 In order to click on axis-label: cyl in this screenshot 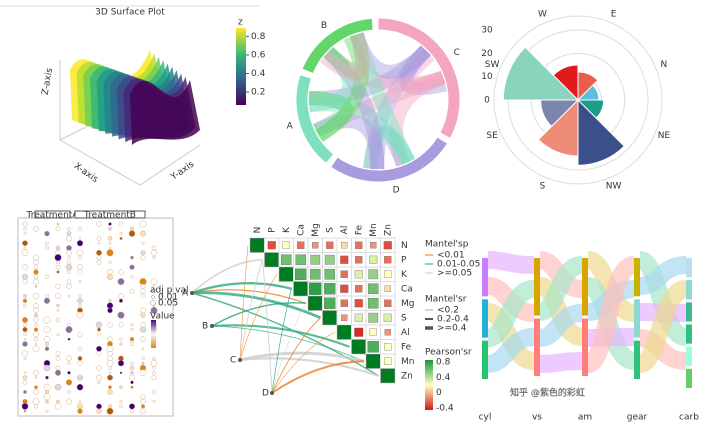, I will do `click(485, 418)`.